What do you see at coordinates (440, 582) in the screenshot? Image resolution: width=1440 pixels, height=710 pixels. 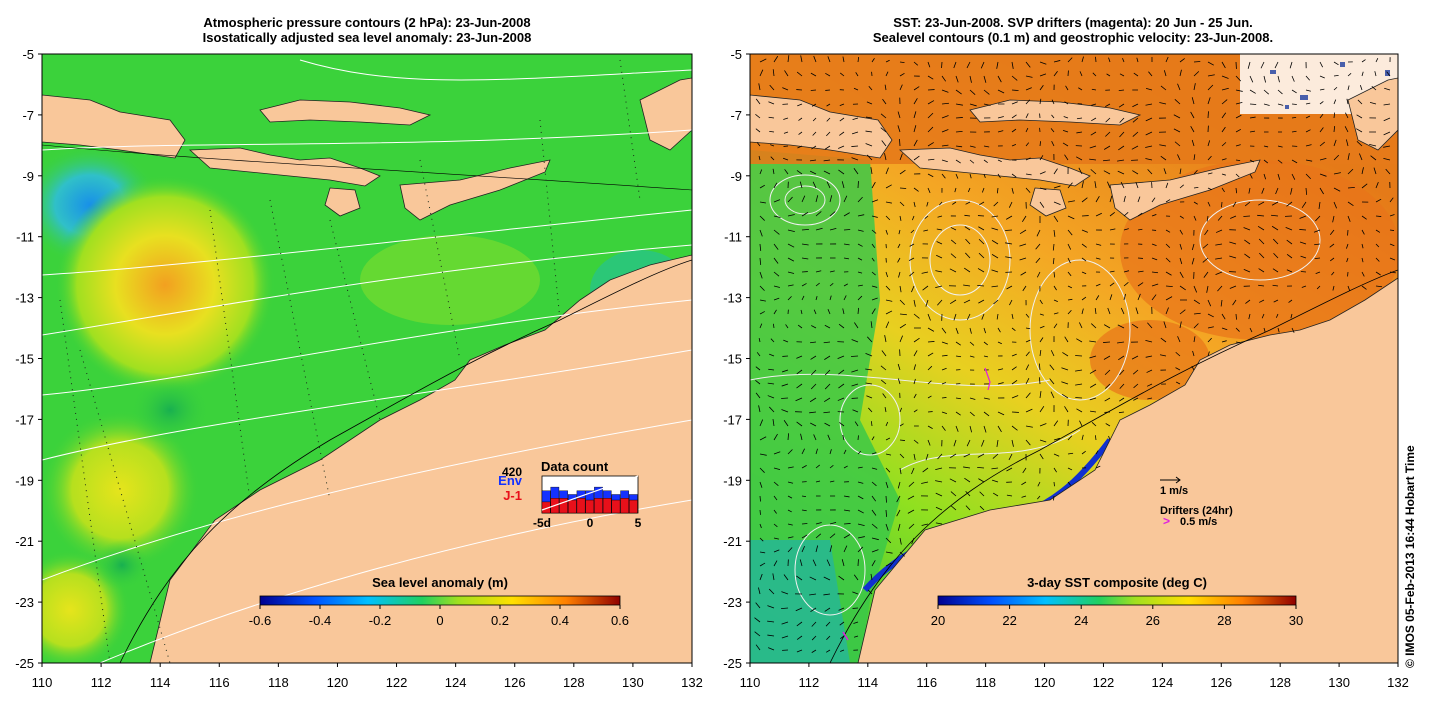 I see `sla-colorbar-label: Sea level anomaly (m)` at bounding box center [440, 582].